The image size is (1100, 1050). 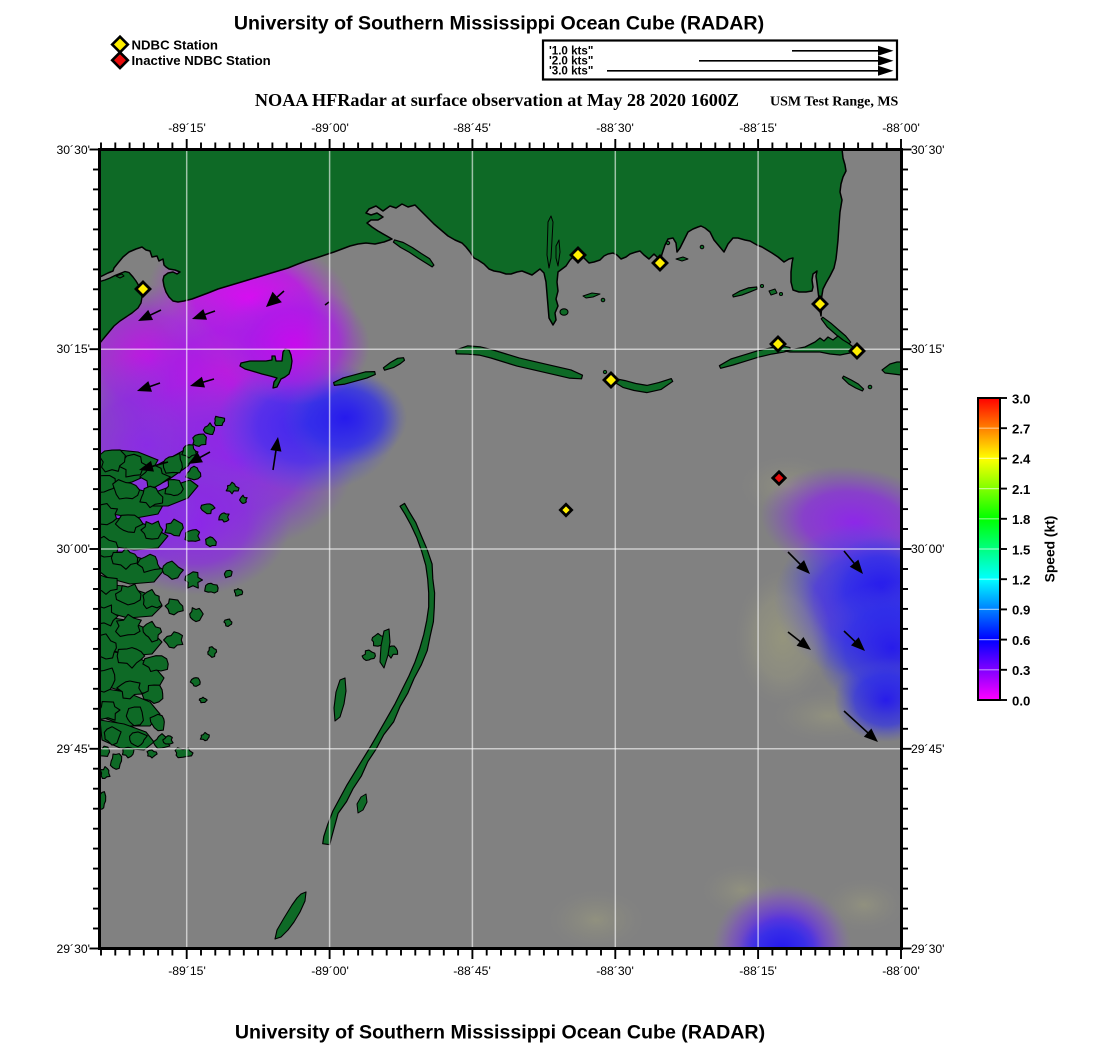 I want to click on svg-text: 2.4, so click(x=1021, y=459).